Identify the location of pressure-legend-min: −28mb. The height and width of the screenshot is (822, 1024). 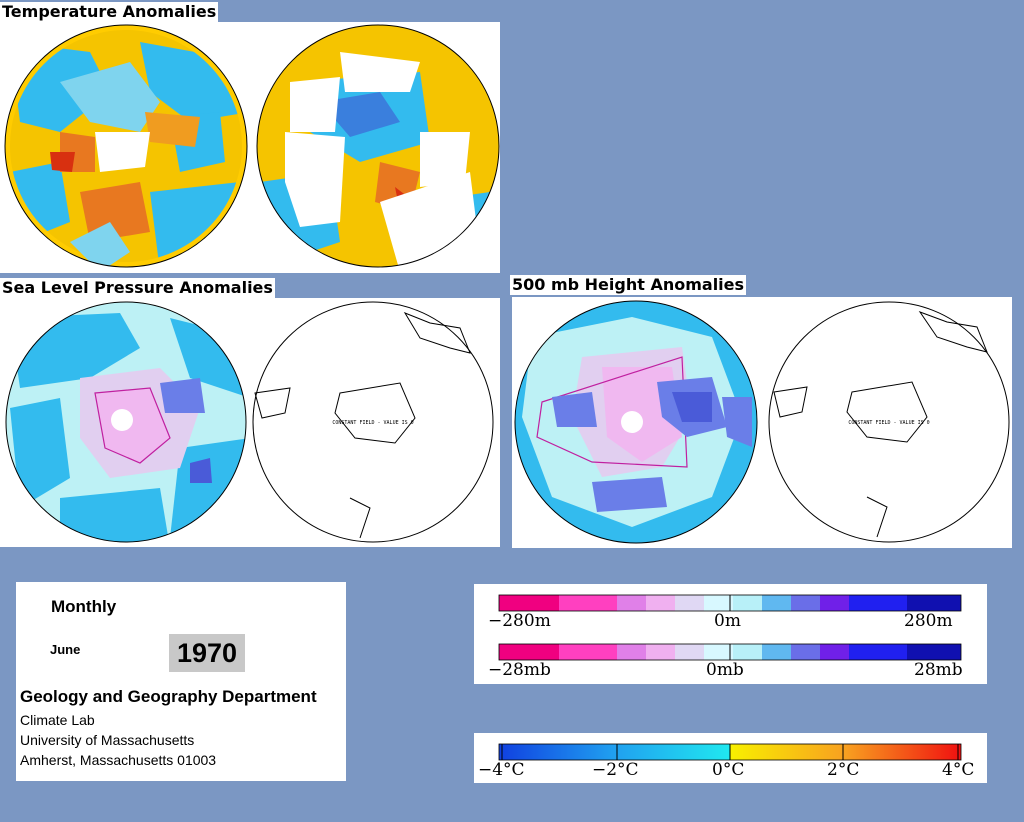
(519, 670).